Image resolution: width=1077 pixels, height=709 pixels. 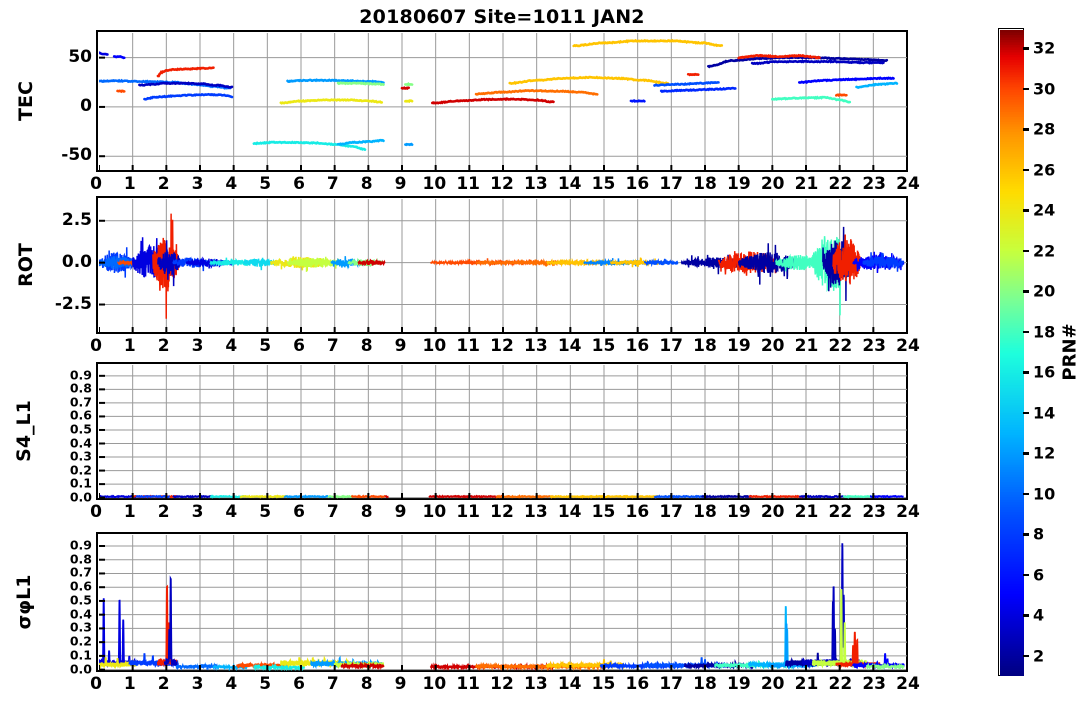 What do you see at coordinates (196, 666) in the screenshot?
I see `sigmaphi-trace-prn10` at bounding box center [196, 666].